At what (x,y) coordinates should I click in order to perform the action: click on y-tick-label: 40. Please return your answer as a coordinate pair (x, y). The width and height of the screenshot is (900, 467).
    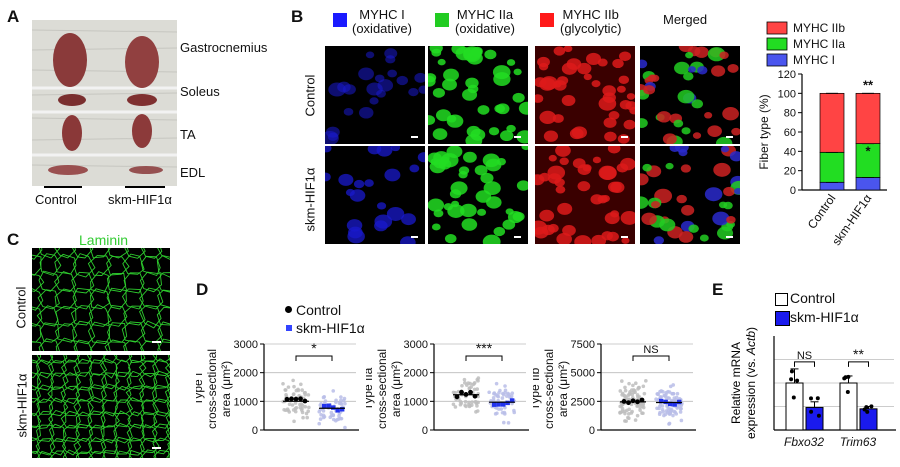
    Looking at the image, I should click on (790, 152).